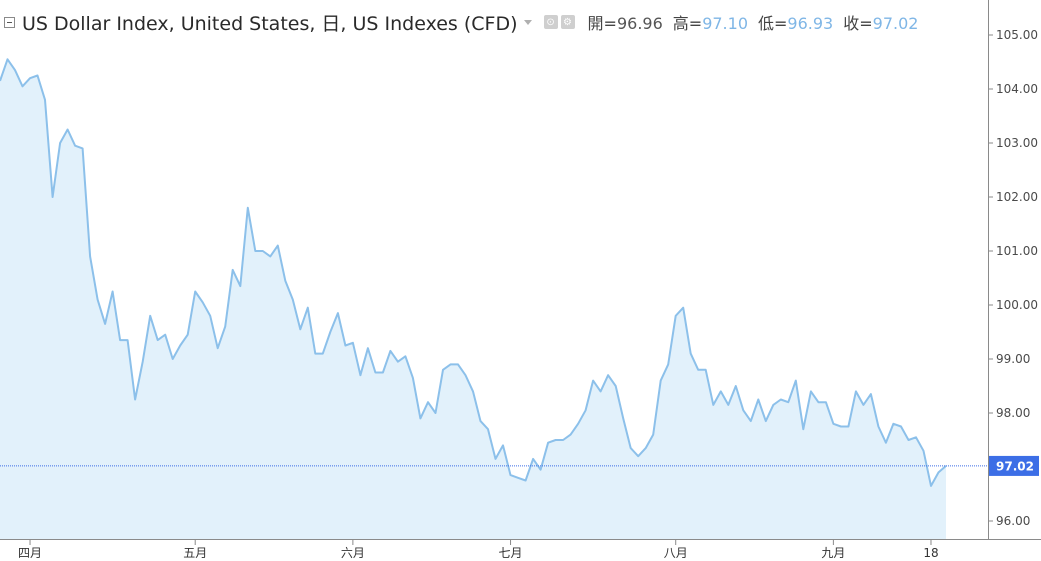 The height and width of the screenshot is (561, 1041). I want to click on x-tick-label: 18, so click(930, 553).